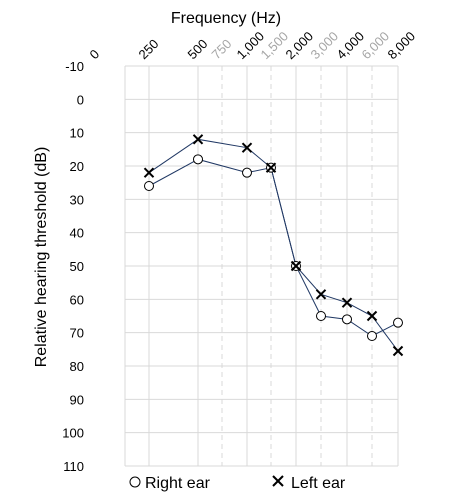 This screenshot has width=450, height=500. What do you see at coordinates (402, 46) in the screenshot?
I see `x-tick-label: 8,000` at bounding box center [402, 46].